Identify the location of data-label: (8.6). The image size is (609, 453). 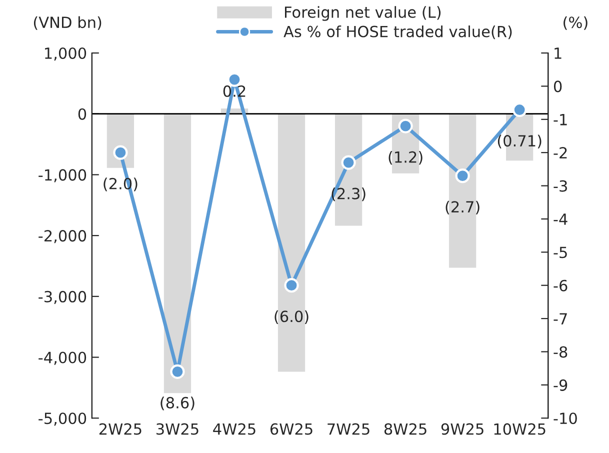
(177, 403).